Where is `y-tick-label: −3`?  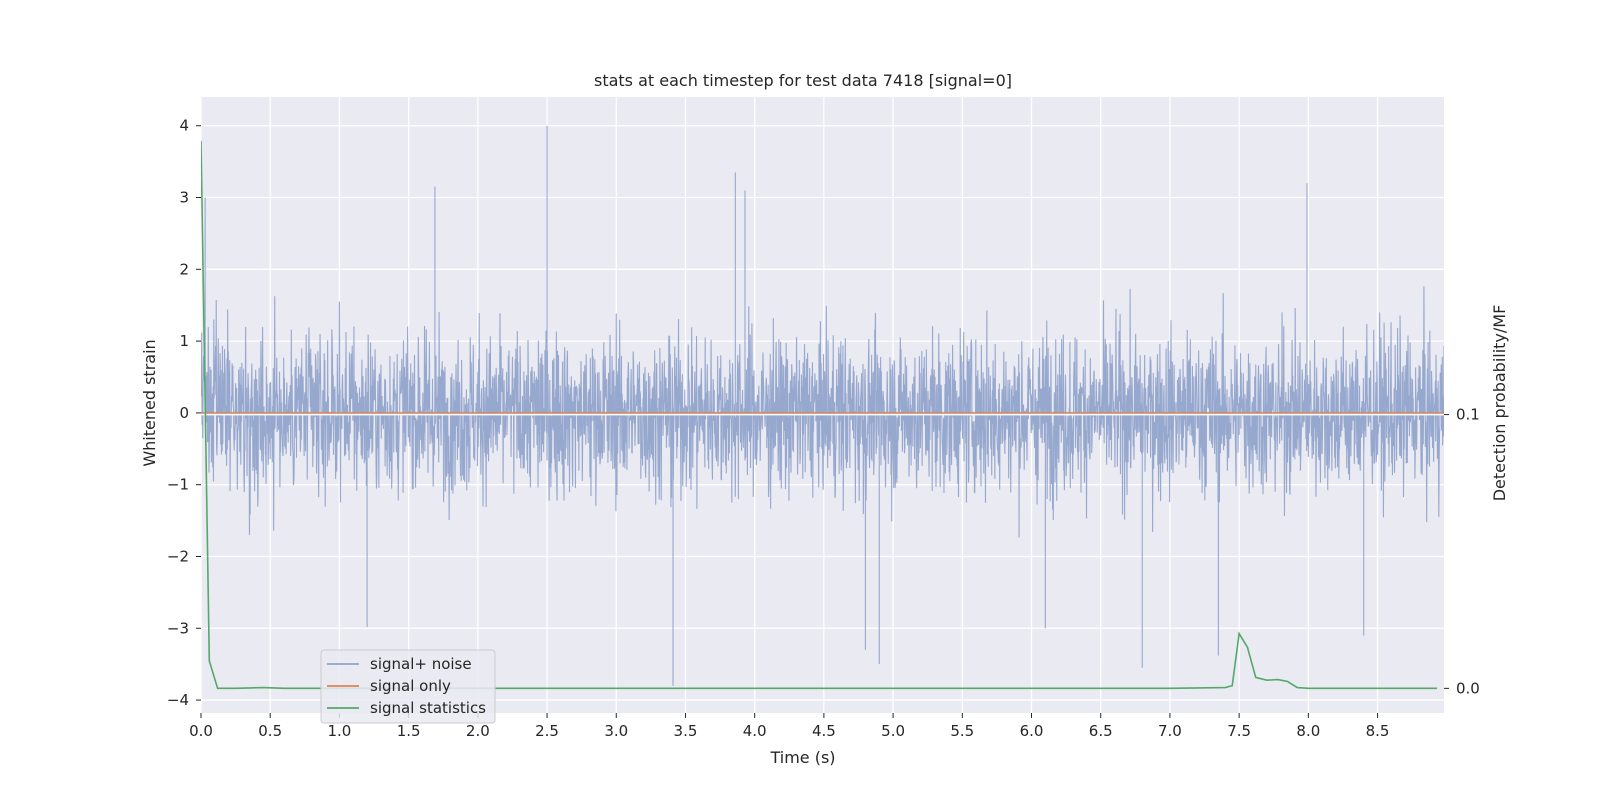
y-tick-label: −3 is located at coordinates (178, 628).